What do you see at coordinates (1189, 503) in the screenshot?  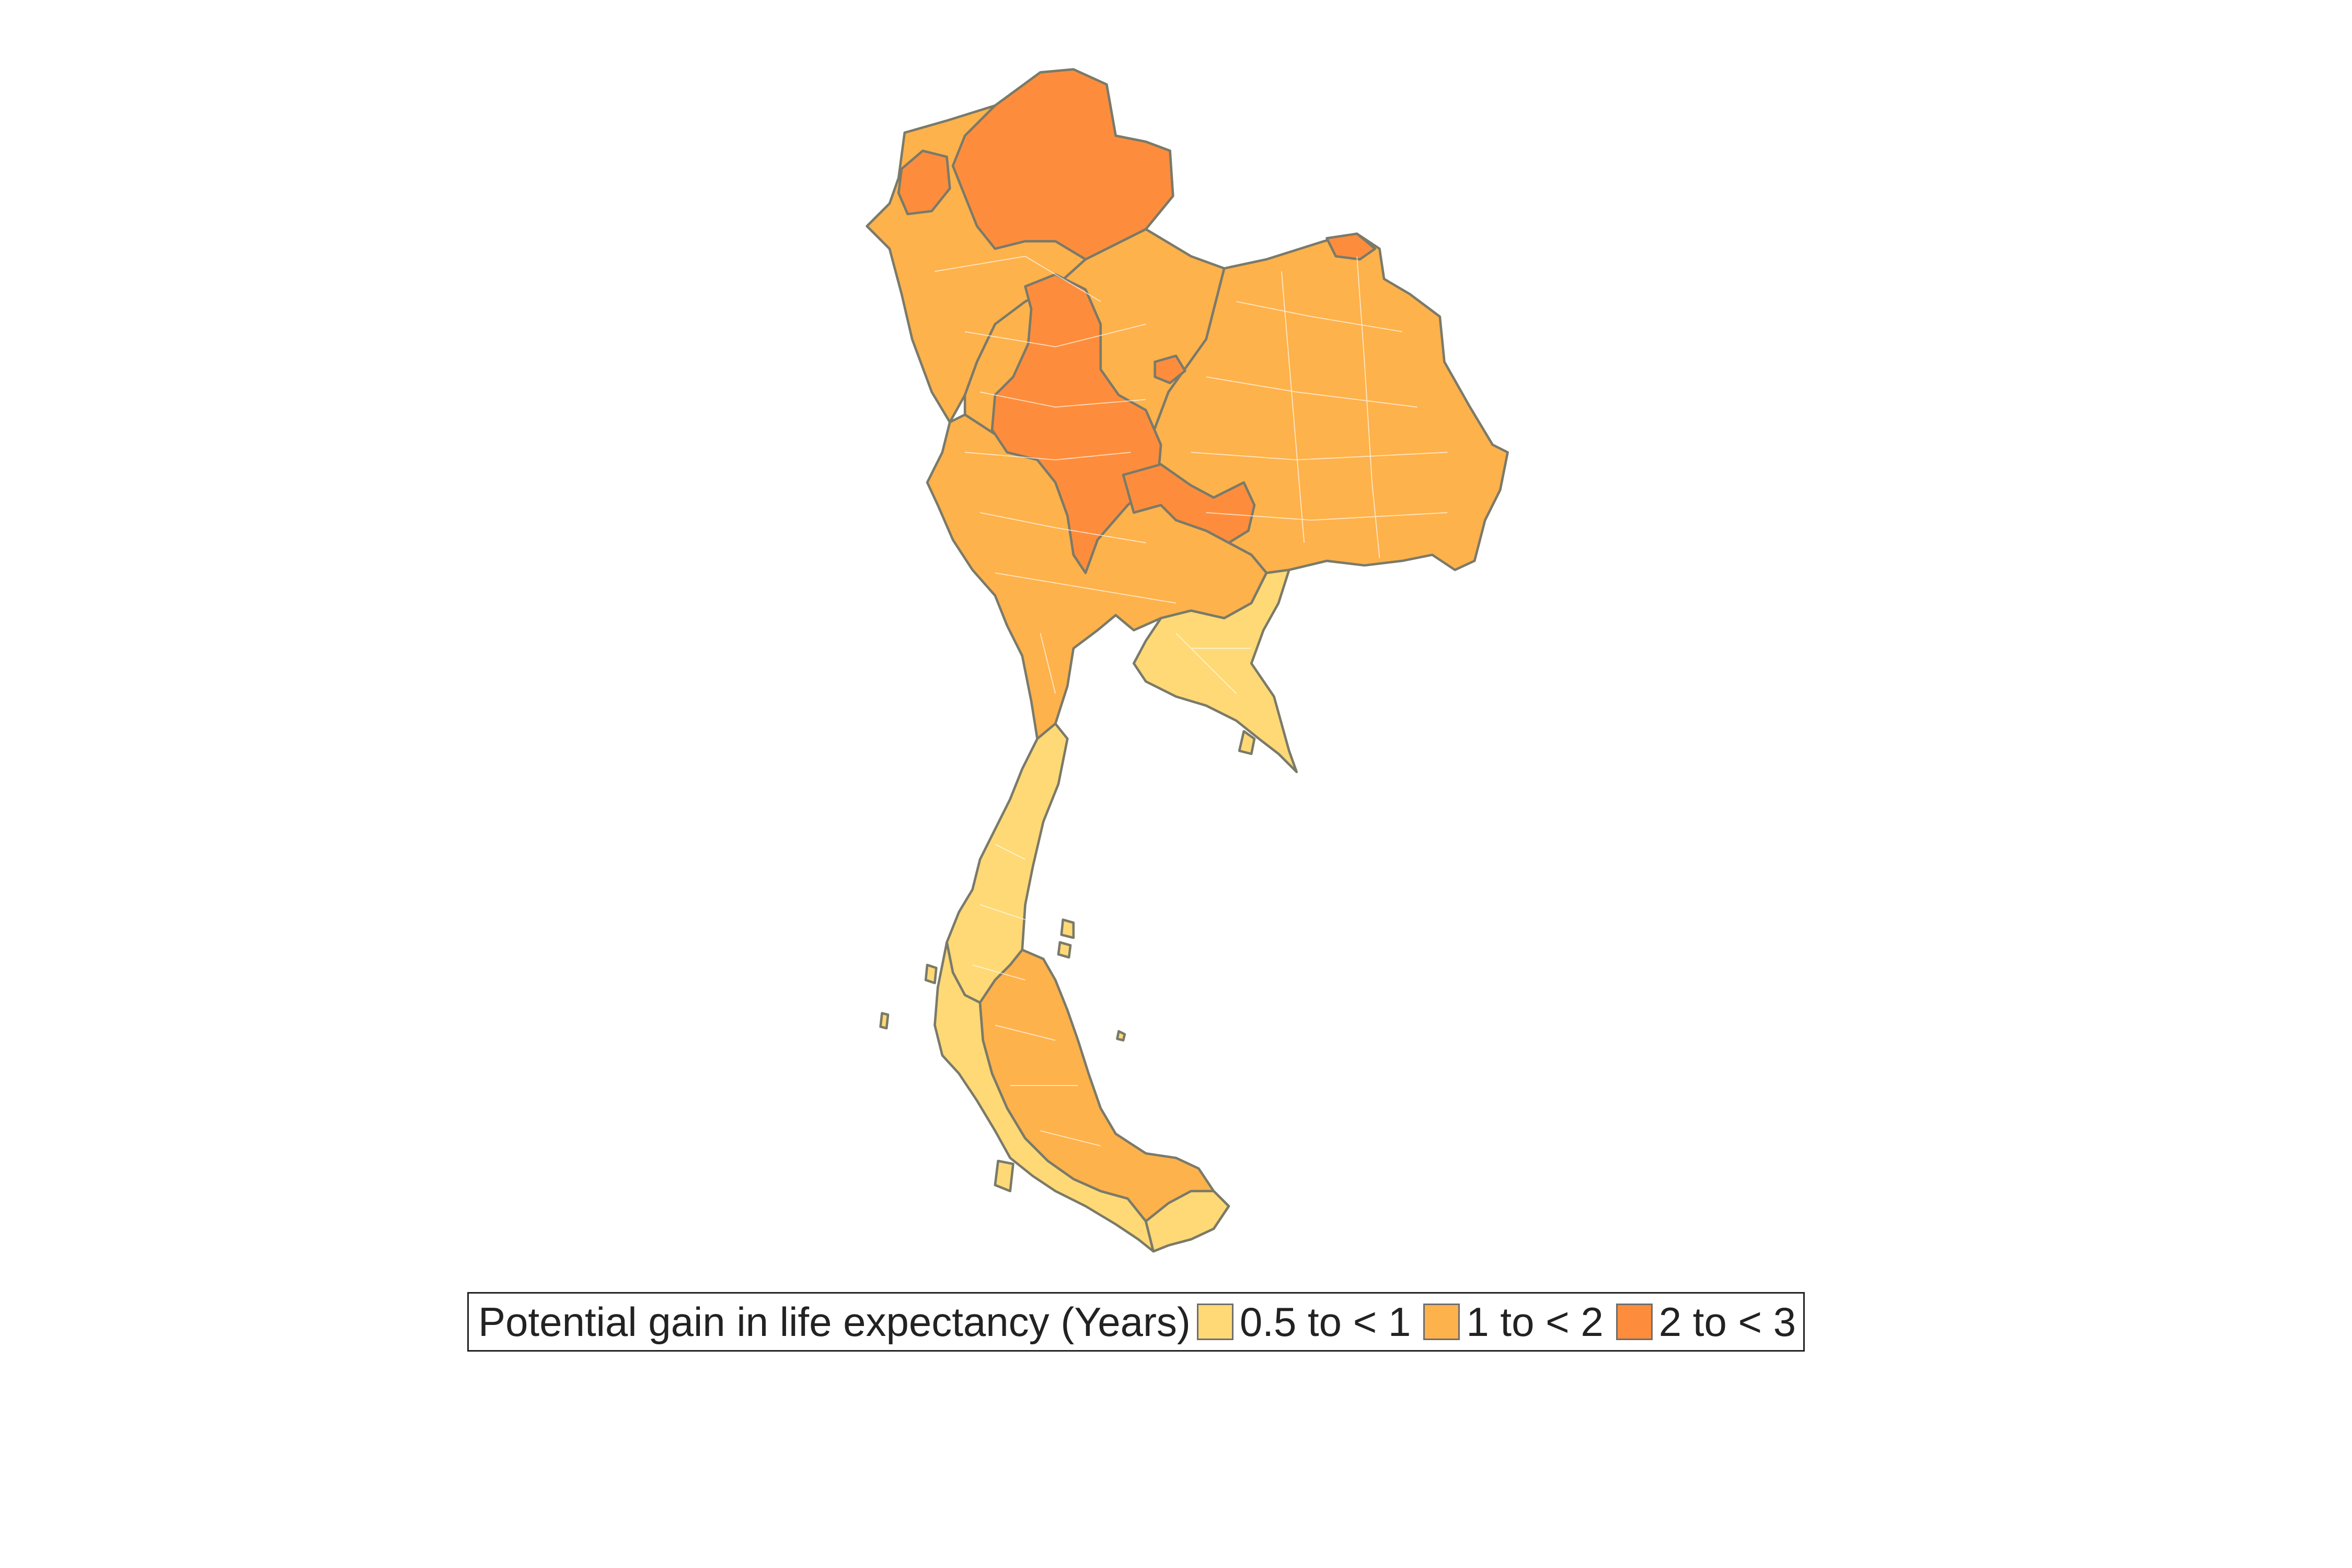 I see `high-zone-central-east` at bounding box center [1189, 503].